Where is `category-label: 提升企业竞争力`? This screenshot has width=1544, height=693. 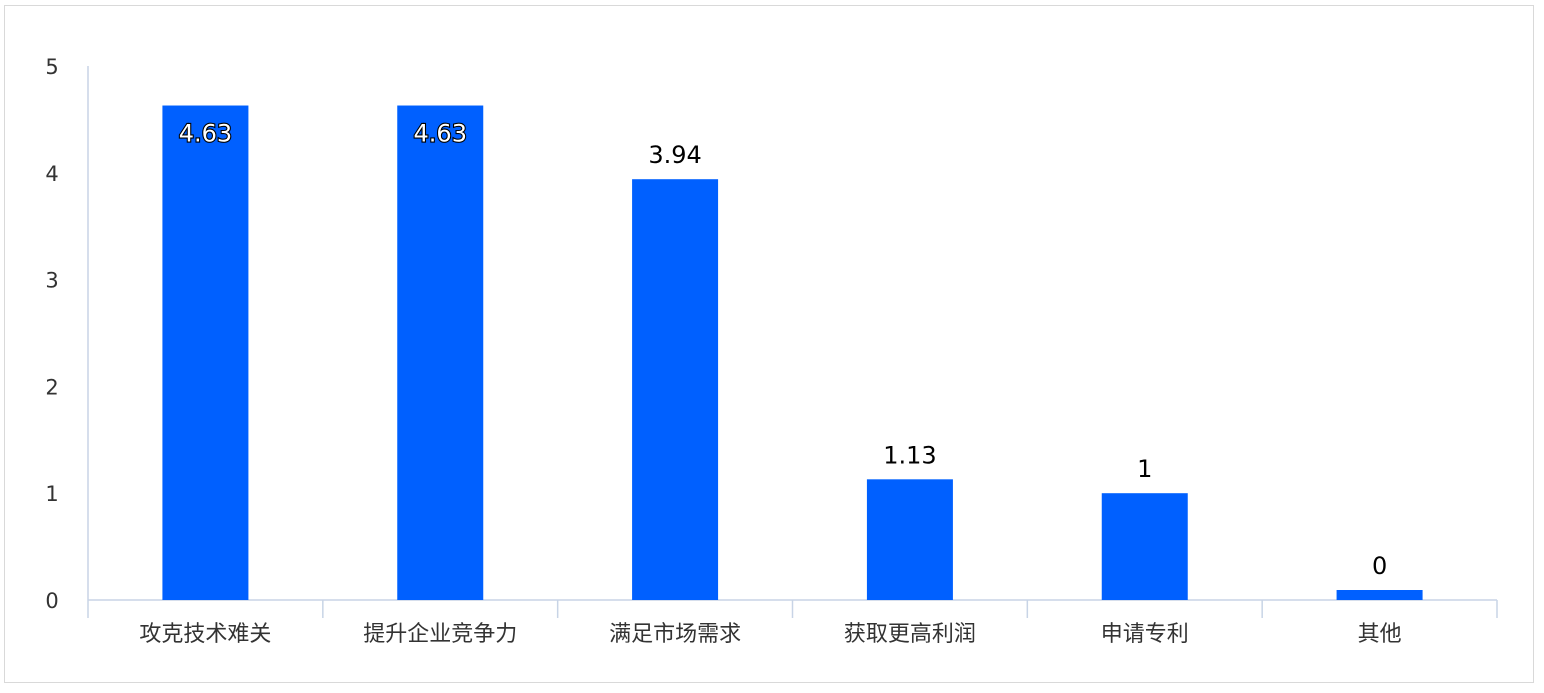 category-label: 提升企业竞争力 is located at coordinates (440, 634).